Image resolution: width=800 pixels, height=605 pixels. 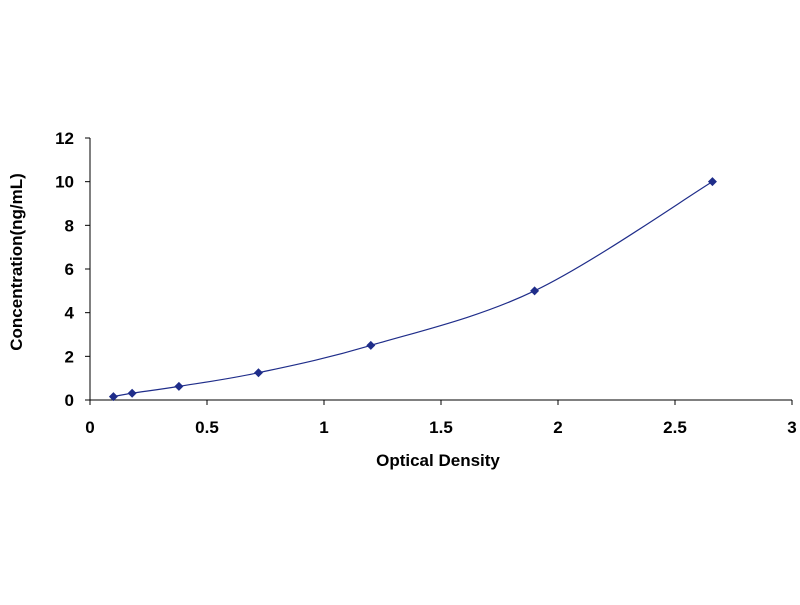 What do you see at coordinates (64, 138) in the screenshot?
I see `y-tick-label: 12` at bounding box center [64, 138].